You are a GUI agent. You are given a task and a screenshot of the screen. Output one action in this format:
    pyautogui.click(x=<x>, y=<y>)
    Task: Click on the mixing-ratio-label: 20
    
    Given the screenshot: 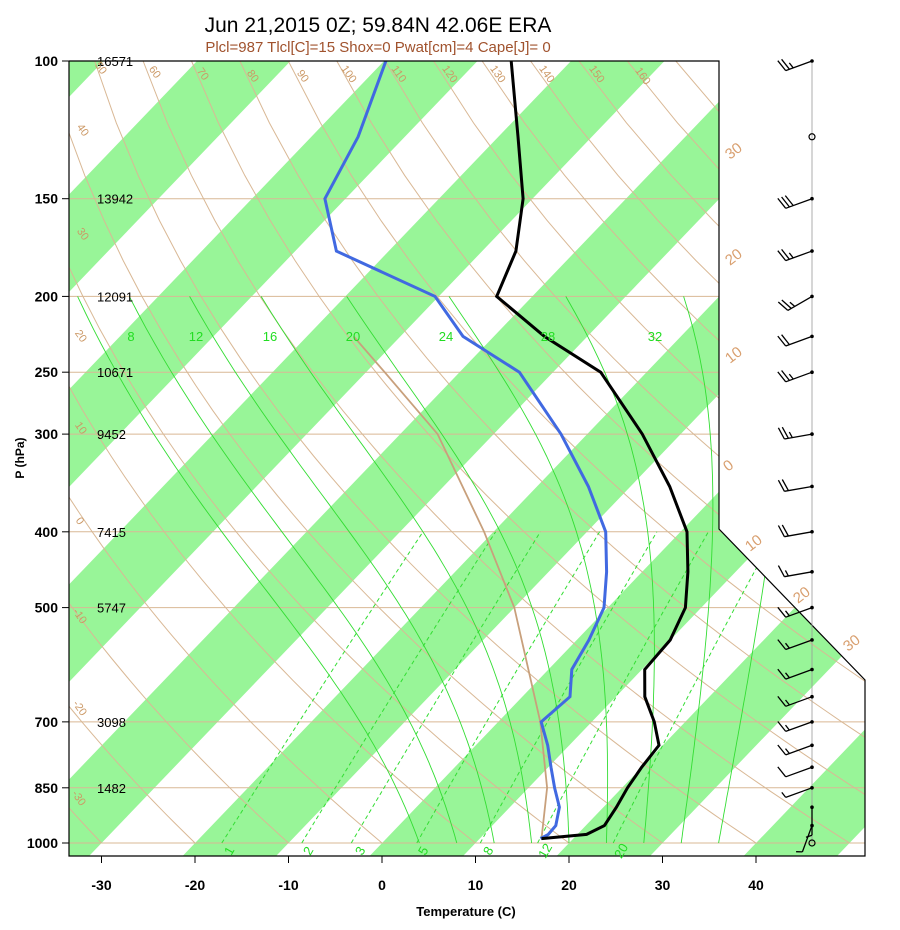 What is the action you would take?
    pyautogui.click(x=621, y=851)
    